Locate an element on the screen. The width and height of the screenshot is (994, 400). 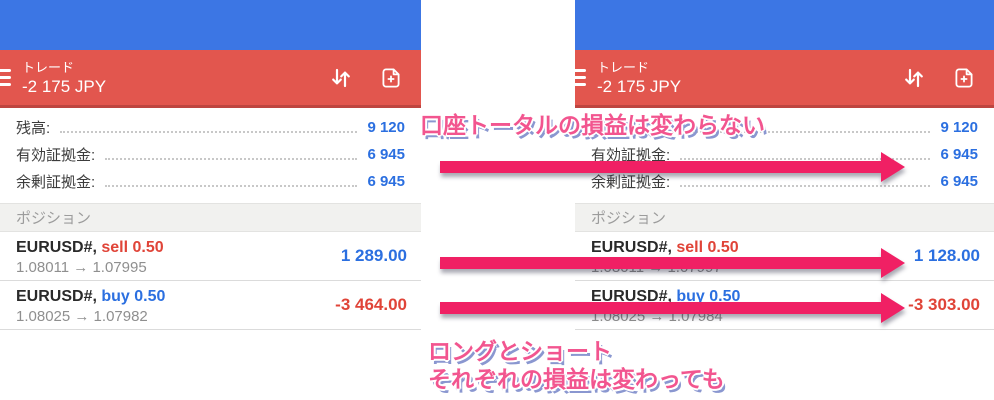
position-profit: -3 303.00 is located at coordinates (944, 304).